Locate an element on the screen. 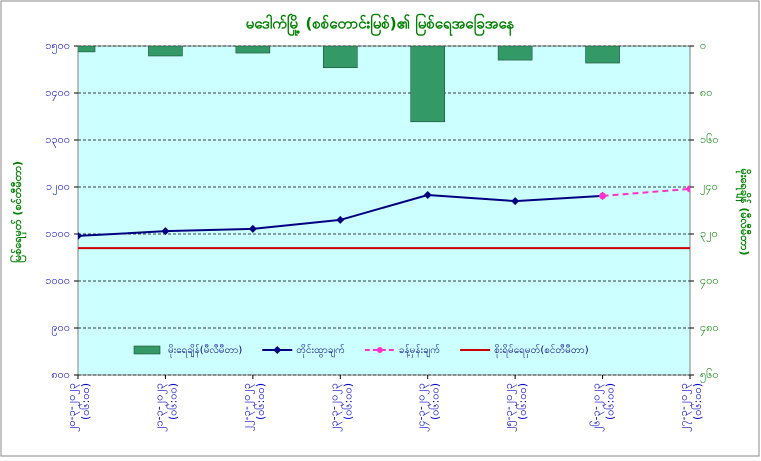 This screenshot has height=461, width=761. legend-label: တိုင်းထွာချက် is located at coordinates (320, 350).